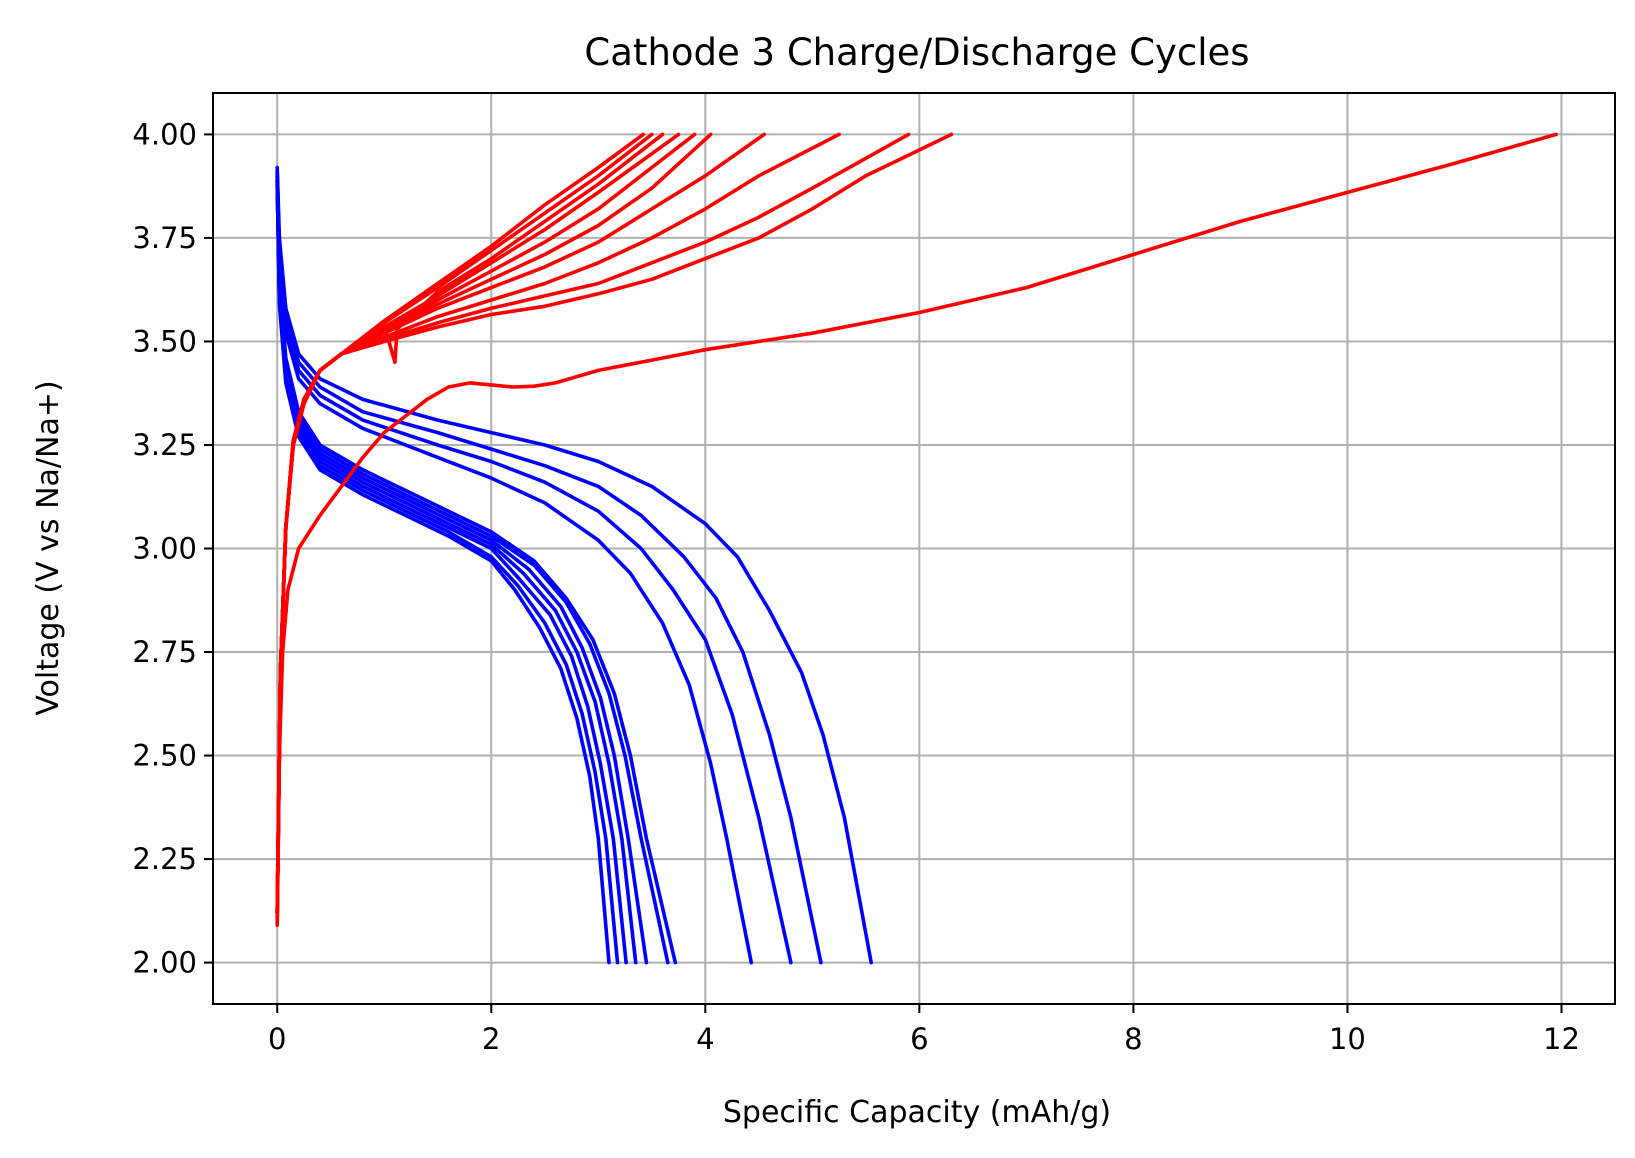 The width and height of the screenshot is (1635, 1158). Describe the element at coordinates (164, 859) in the screenshot. I see `y-tick-label: 2.25` at that location.